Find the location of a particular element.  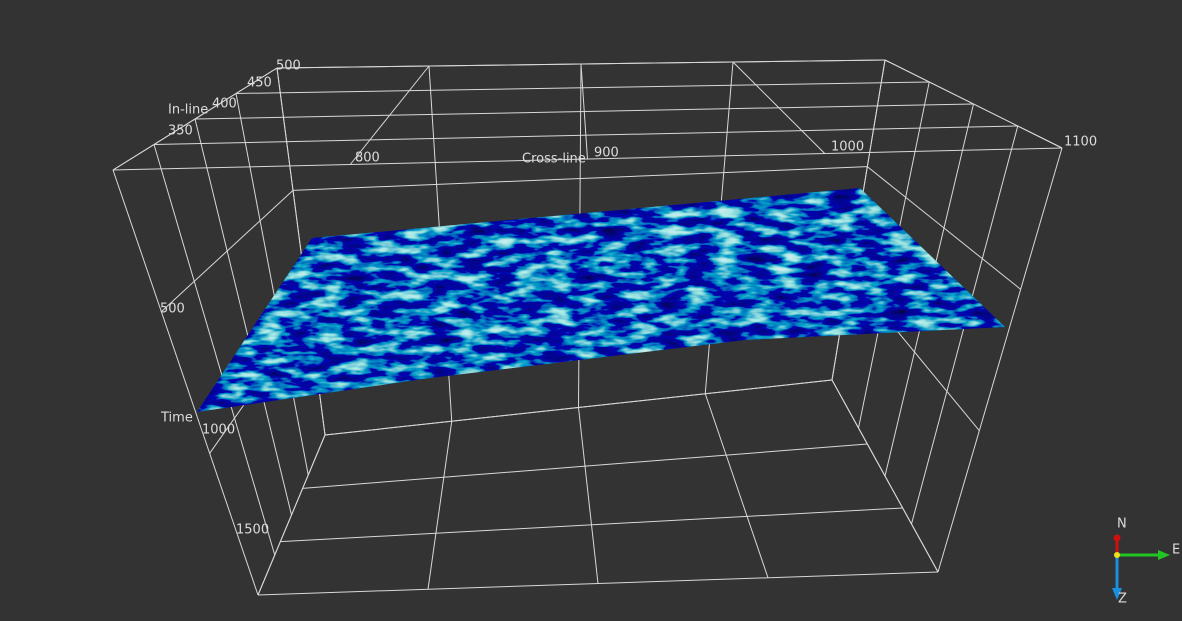

axis-label: In-line is located at coordinates (188, 110).